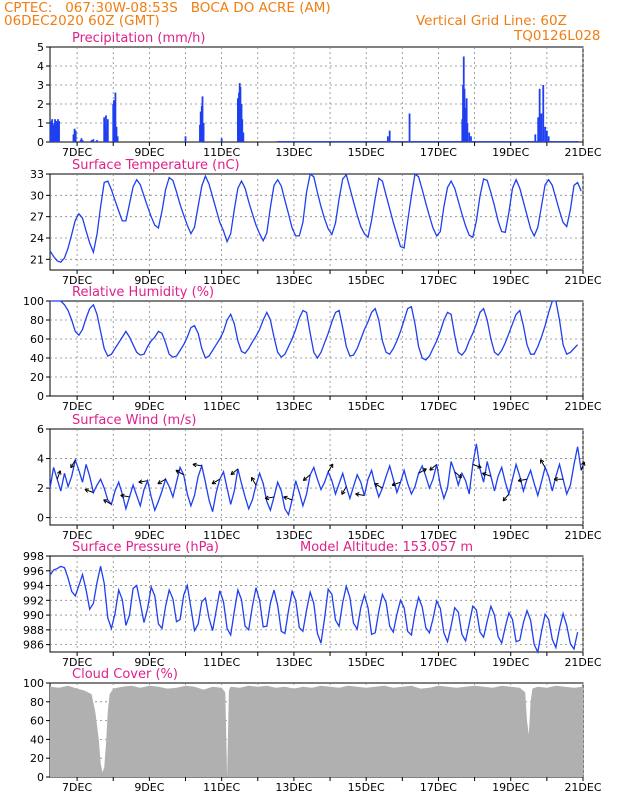  What do you see at coordinates (510, 152) in the screenshot?
I see `precip-xtick-label: 19DEC` at bounding box center [510, 152].